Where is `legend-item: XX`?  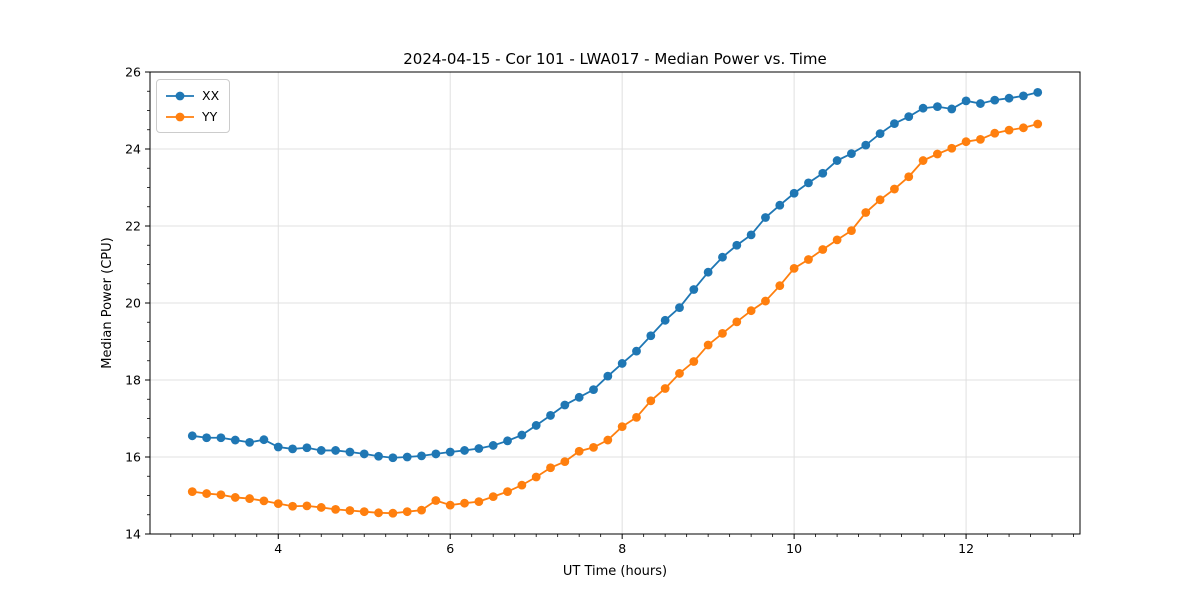
legend-item: XX is located at coordinates (192, 95).